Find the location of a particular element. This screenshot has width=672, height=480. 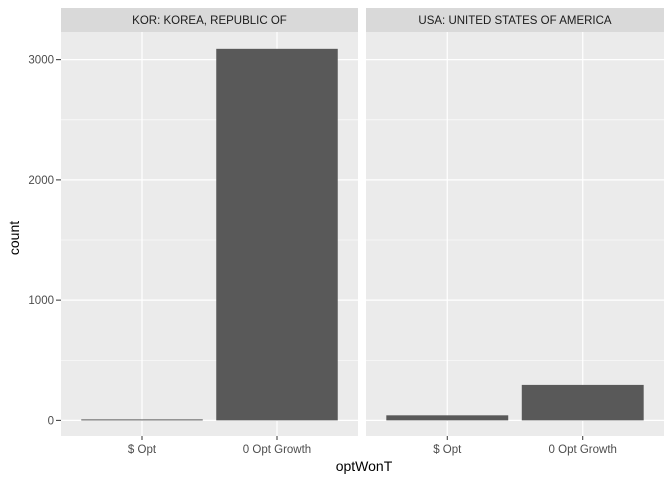

y-tick-label: 0 is located at coordinates (51, 421).